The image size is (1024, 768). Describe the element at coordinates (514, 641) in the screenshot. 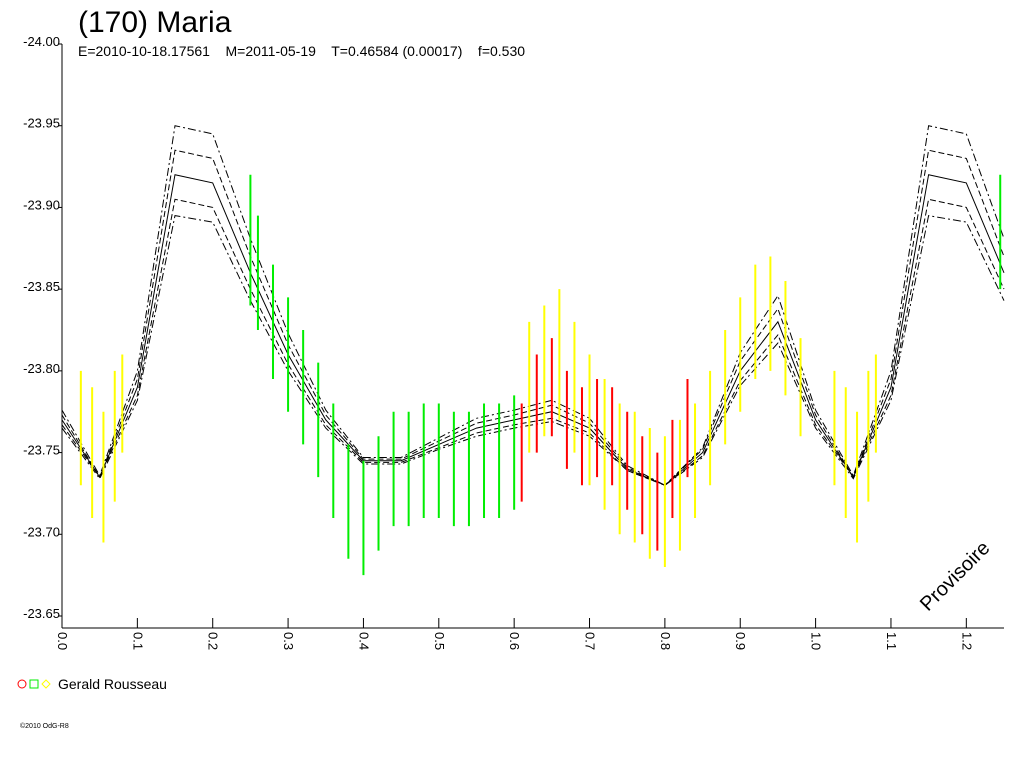

I see `x-tick-label: 0.6` at that location.